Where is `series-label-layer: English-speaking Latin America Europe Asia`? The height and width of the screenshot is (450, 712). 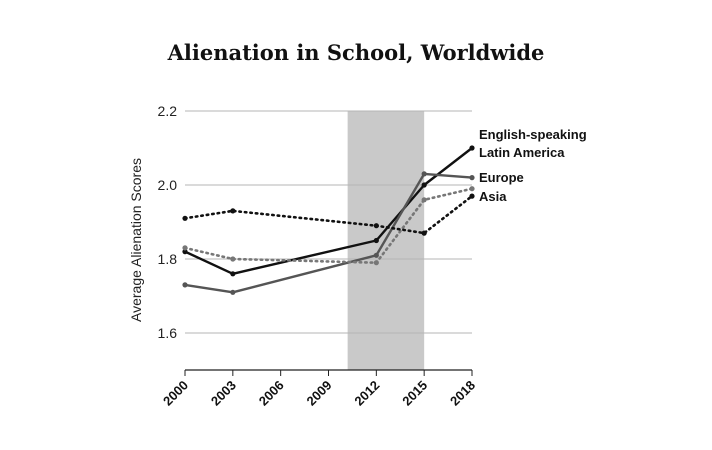
series-label-layer: English-speaking Latin America Europe Asia is located at coordinates (533, 165).